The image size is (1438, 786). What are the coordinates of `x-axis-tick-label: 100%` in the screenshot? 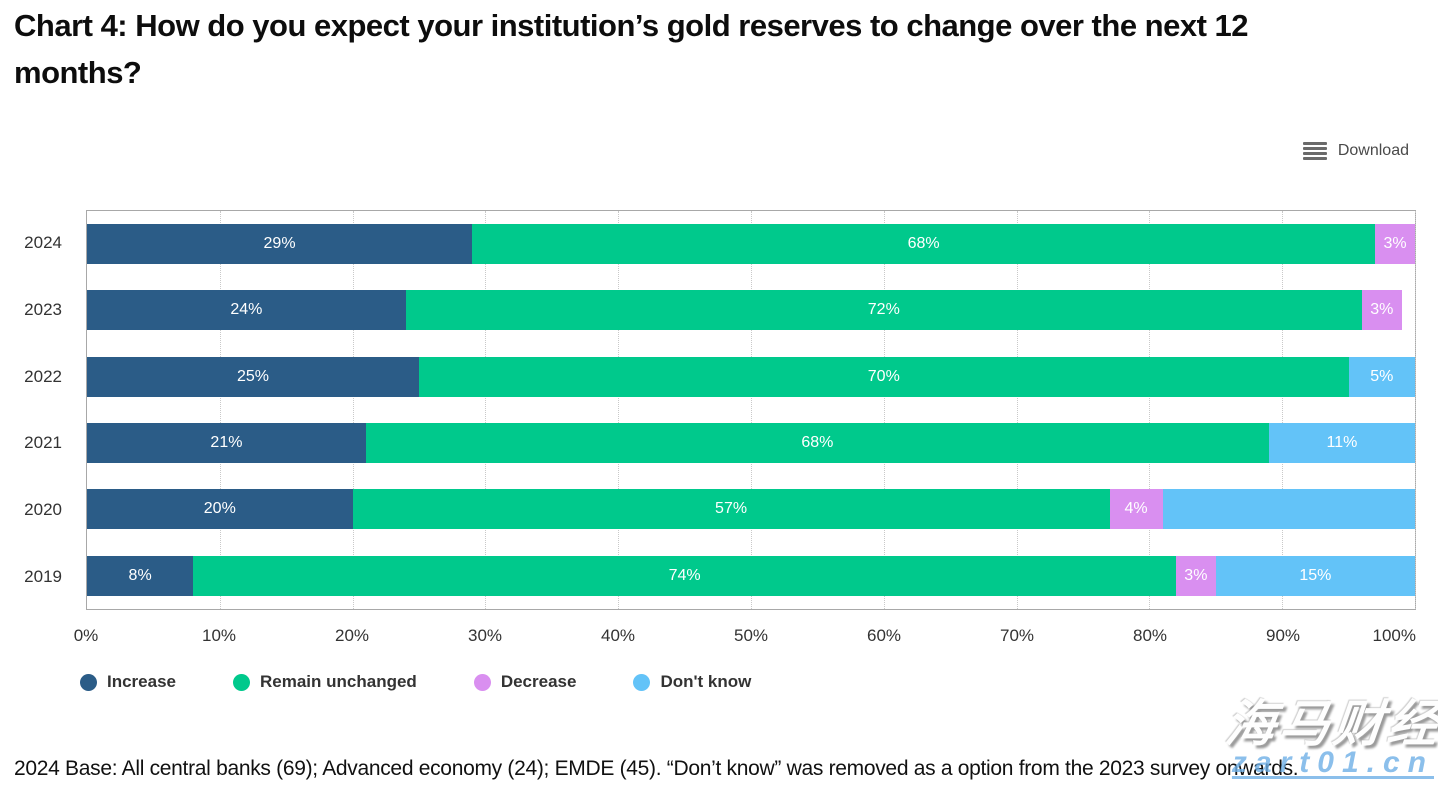 It's located at (1394, 635).